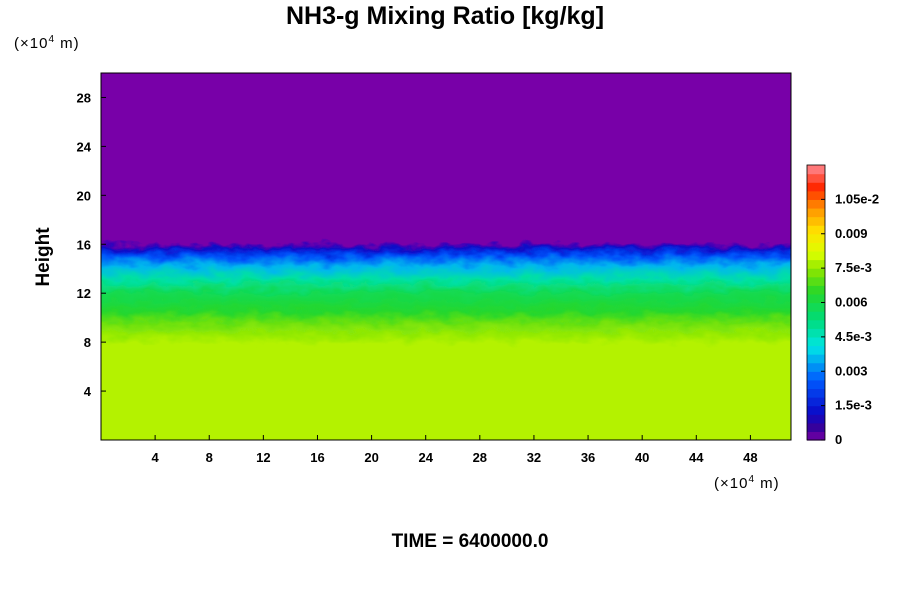 This screenshot has height=600, width=900. Describe the element at coordinates (534, 457) in the screenshot. I see `x-tick-label: 32` at that location.